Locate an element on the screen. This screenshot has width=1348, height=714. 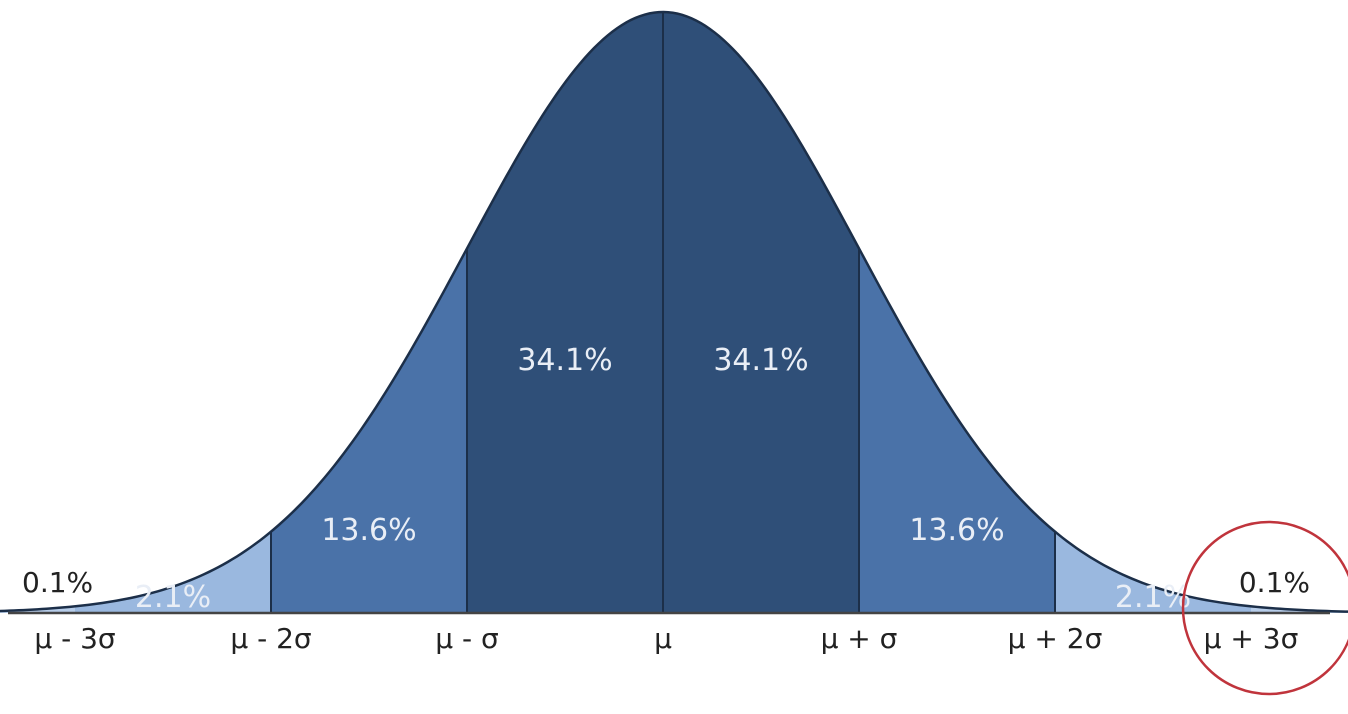
highlight-circle is located at coordinates (1264, 608).